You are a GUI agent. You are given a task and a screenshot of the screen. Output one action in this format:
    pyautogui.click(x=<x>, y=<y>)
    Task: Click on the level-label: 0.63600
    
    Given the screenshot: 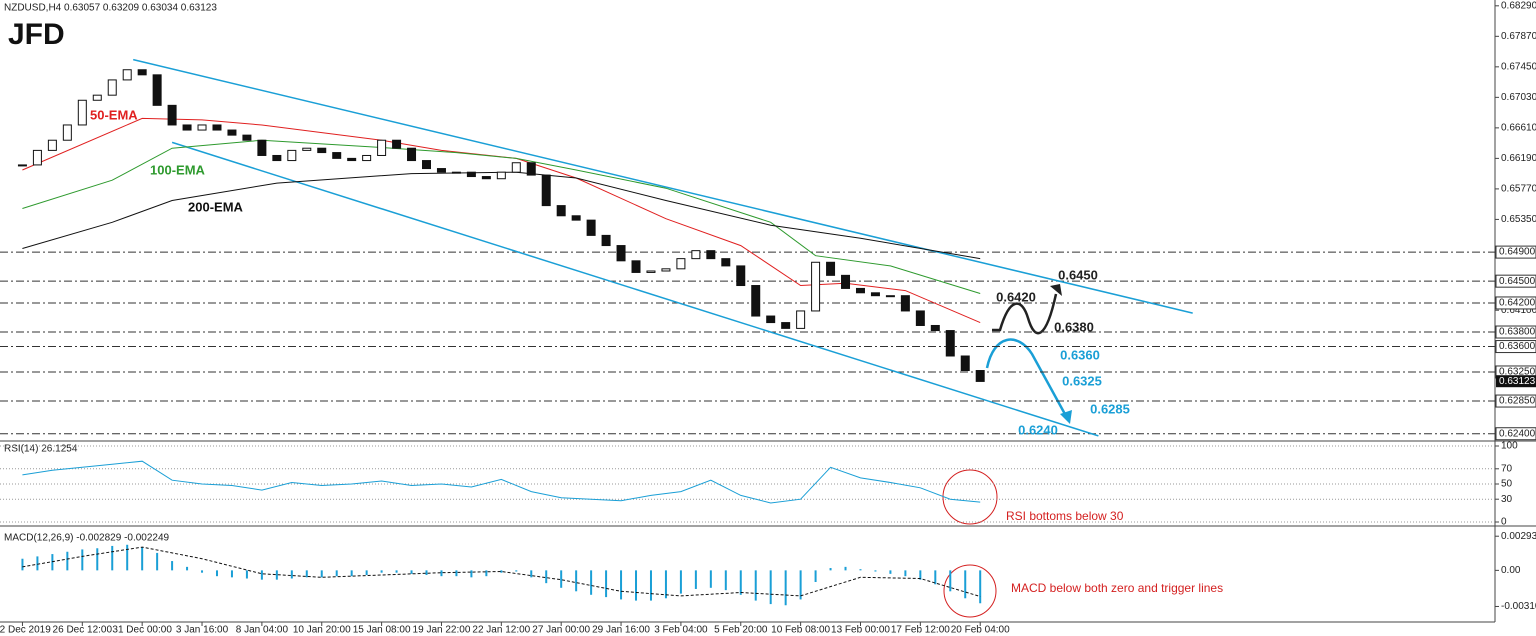 What is the action you would take?
    pyautogui.click(x=1517, y=346)
    